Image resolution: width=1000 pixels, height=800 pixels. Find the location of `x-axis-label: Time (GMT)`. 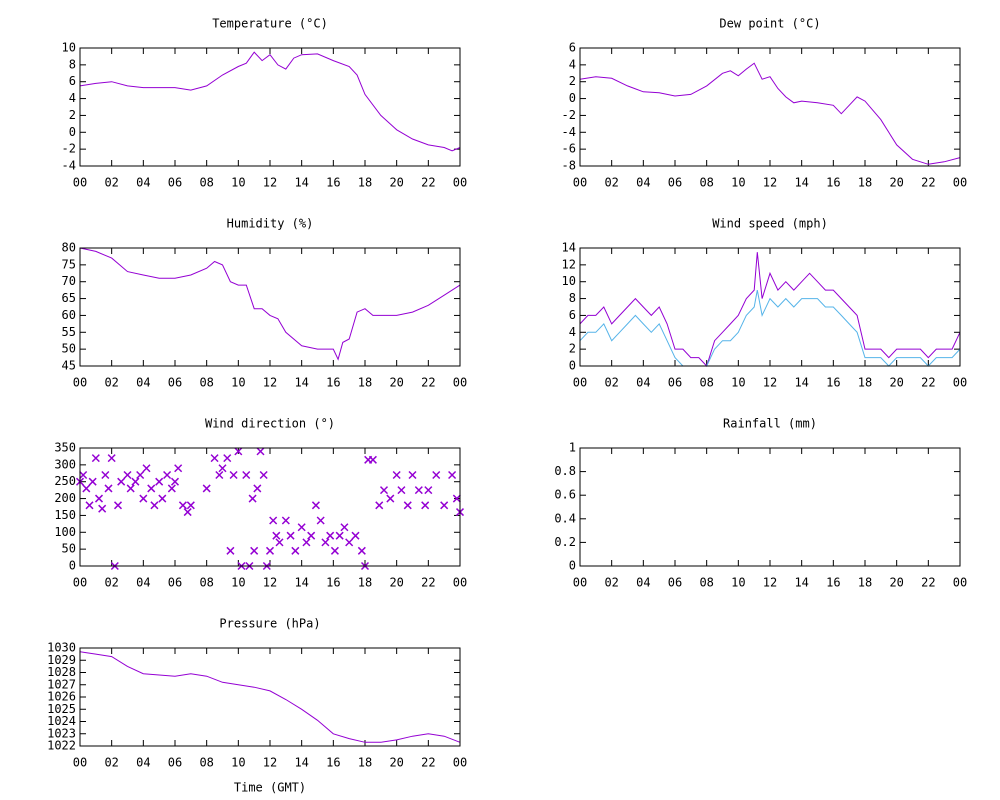

x-axis-label: Time (GMT) is located at coordinates (270, 788).